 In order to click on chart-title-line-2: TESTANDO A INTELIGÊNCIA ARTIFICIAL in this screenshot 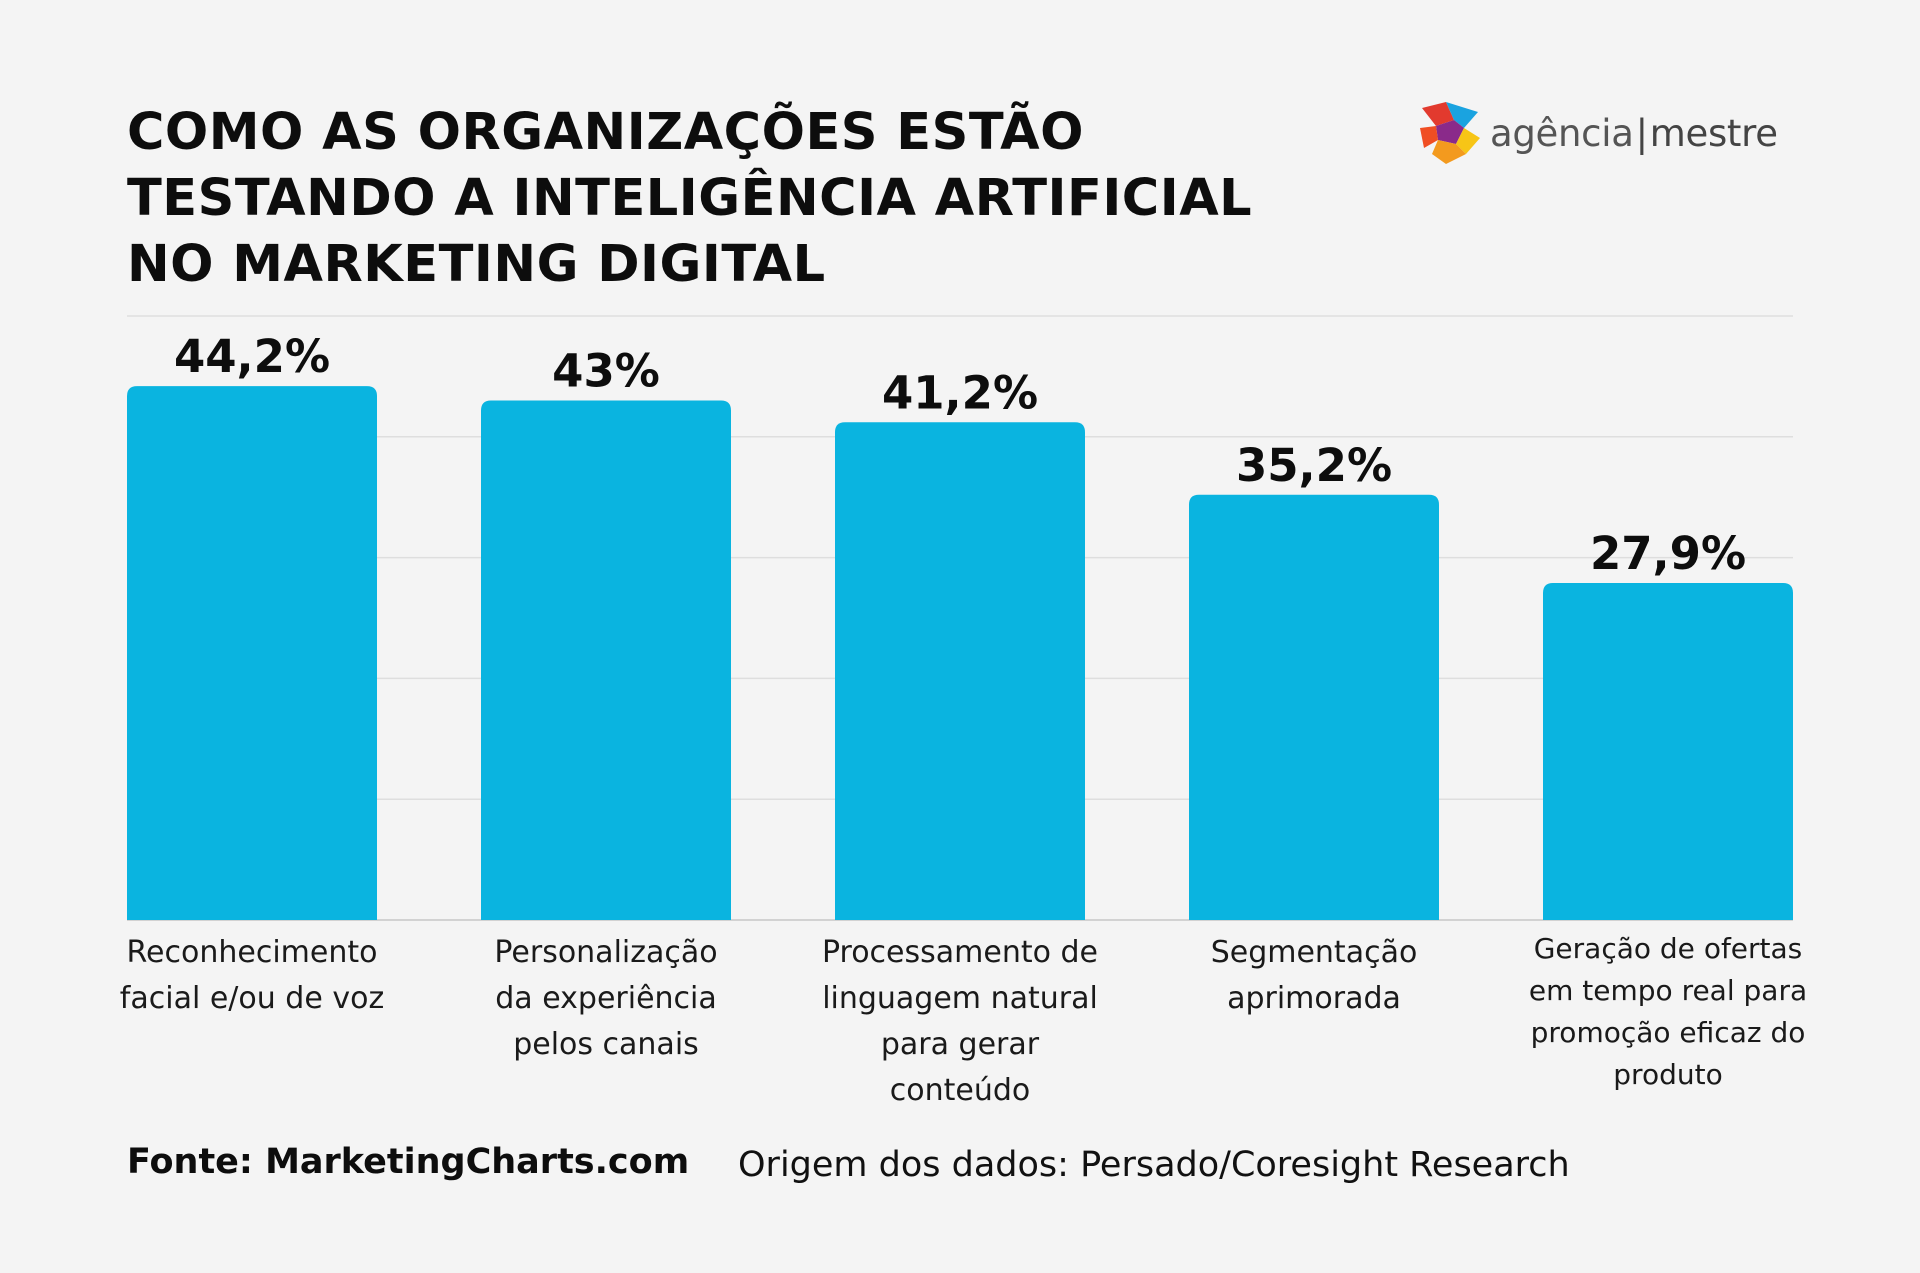, I will do `click(690, 198)`.